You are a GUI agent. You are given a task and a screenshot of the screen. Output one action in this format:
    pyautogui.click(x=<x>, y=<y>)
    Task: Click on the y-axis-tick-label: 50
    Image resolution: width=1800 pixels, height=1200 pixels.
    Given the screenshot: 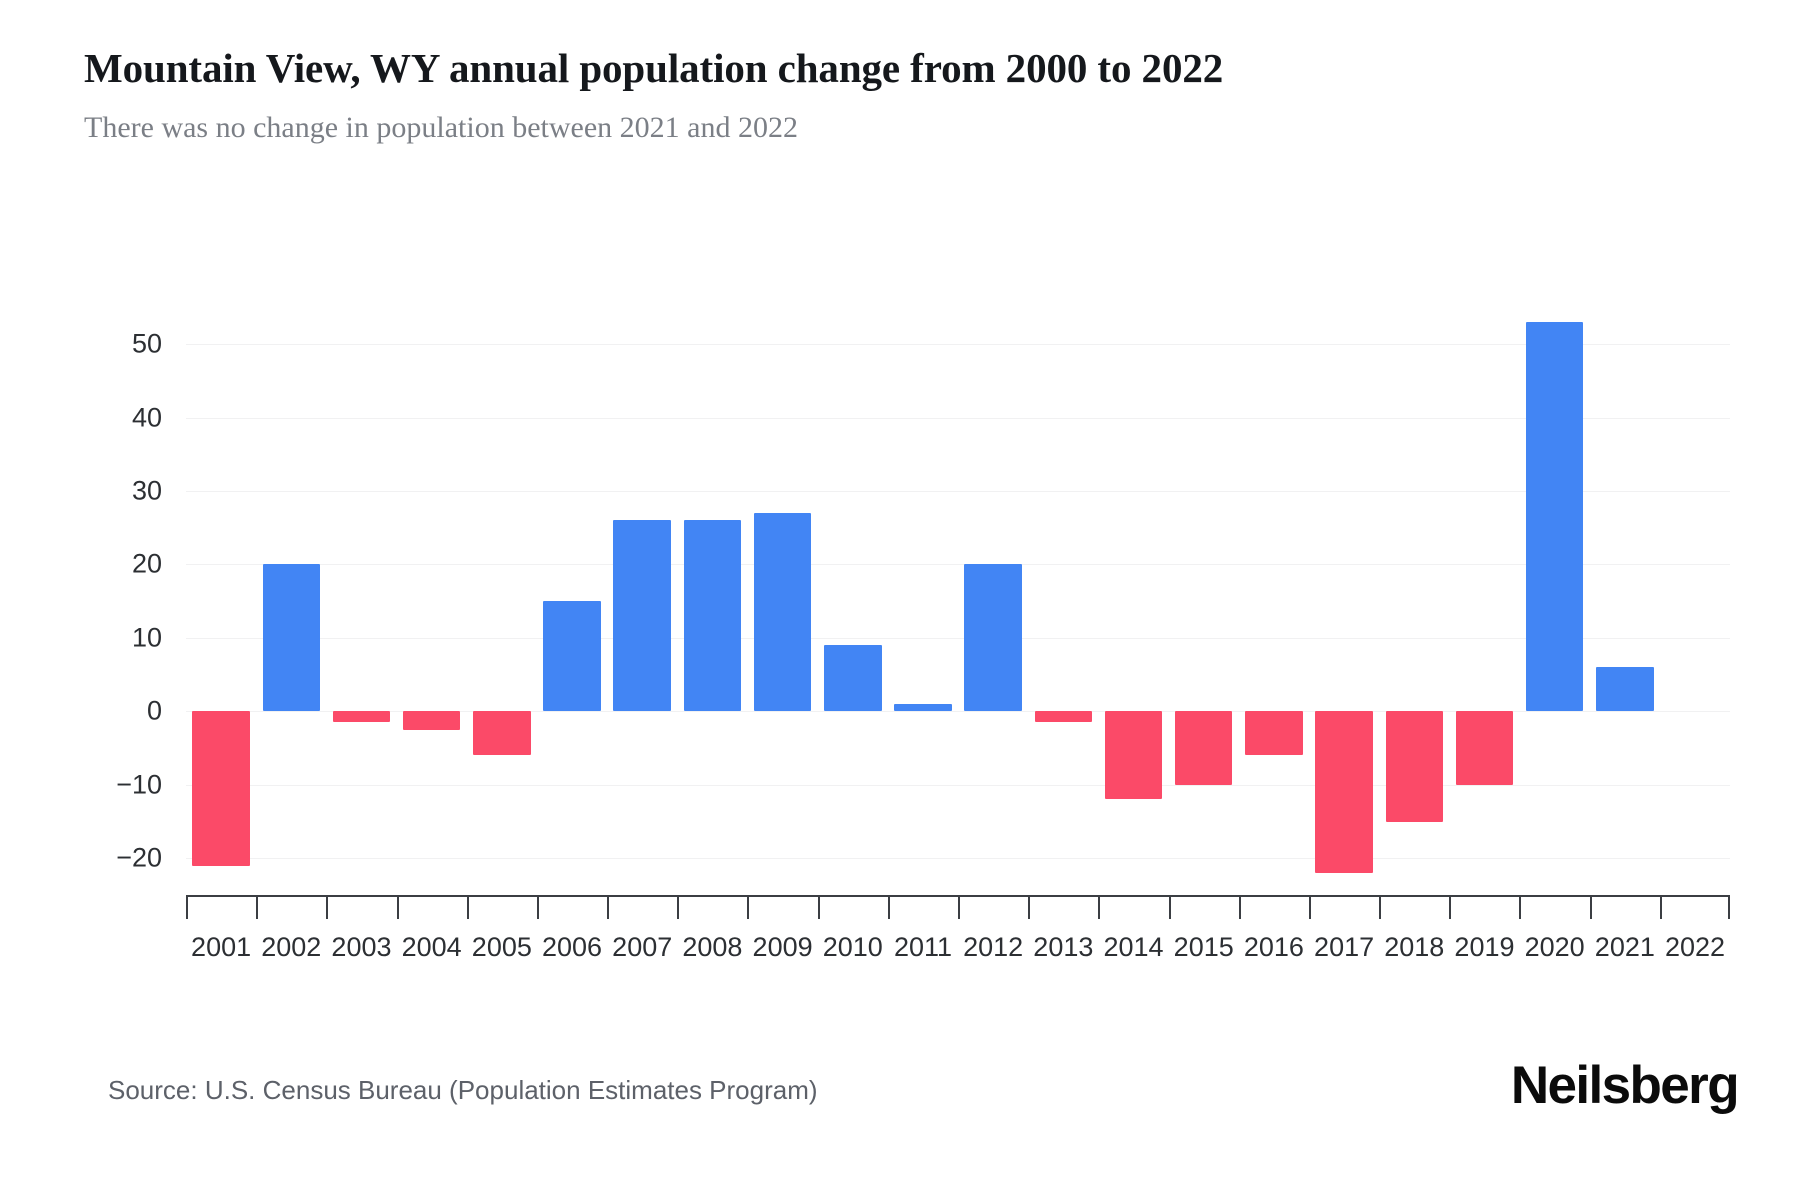 What is the action you would take?
    pyautogui.click(x=146, y=343)
    